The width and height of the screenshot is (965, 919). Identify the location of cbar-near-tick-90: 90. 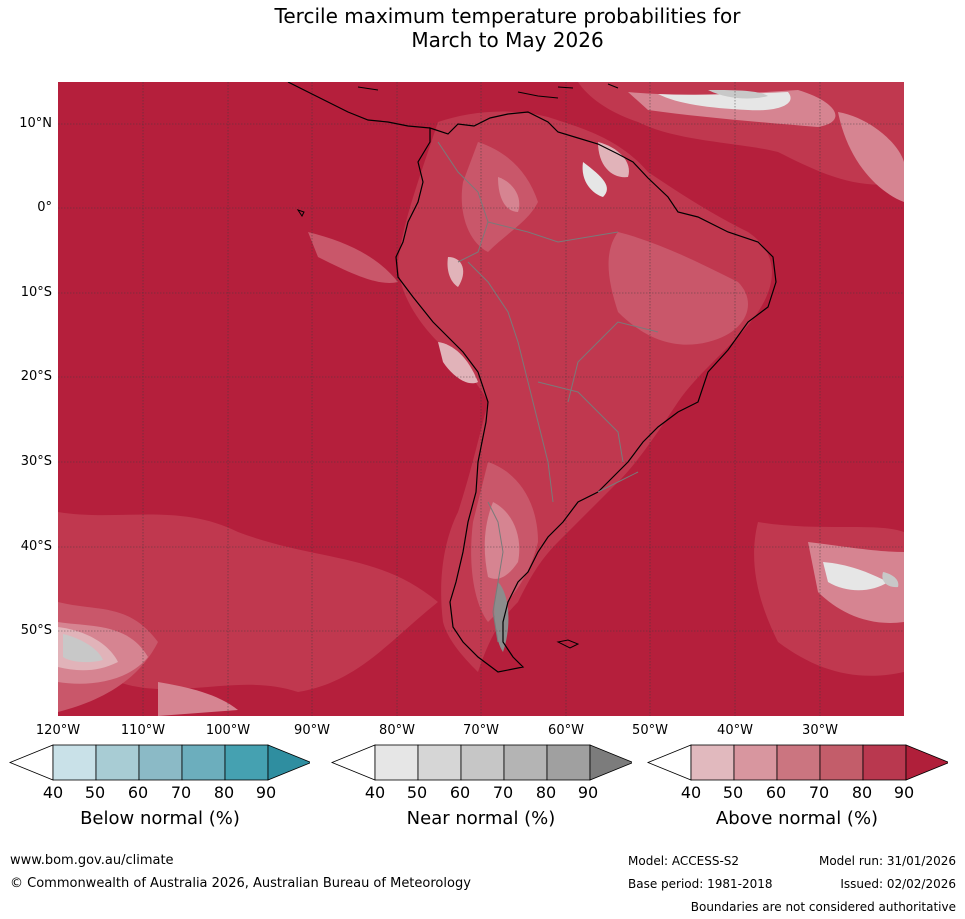
(588, 792).